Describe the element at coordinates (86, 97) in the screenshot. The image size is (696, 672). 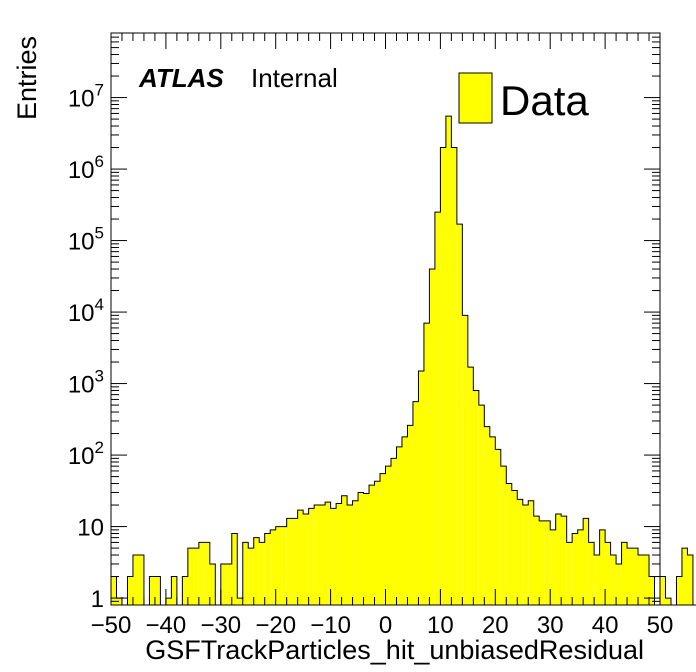
I see `y-tick-label: 10⁷` at that location.